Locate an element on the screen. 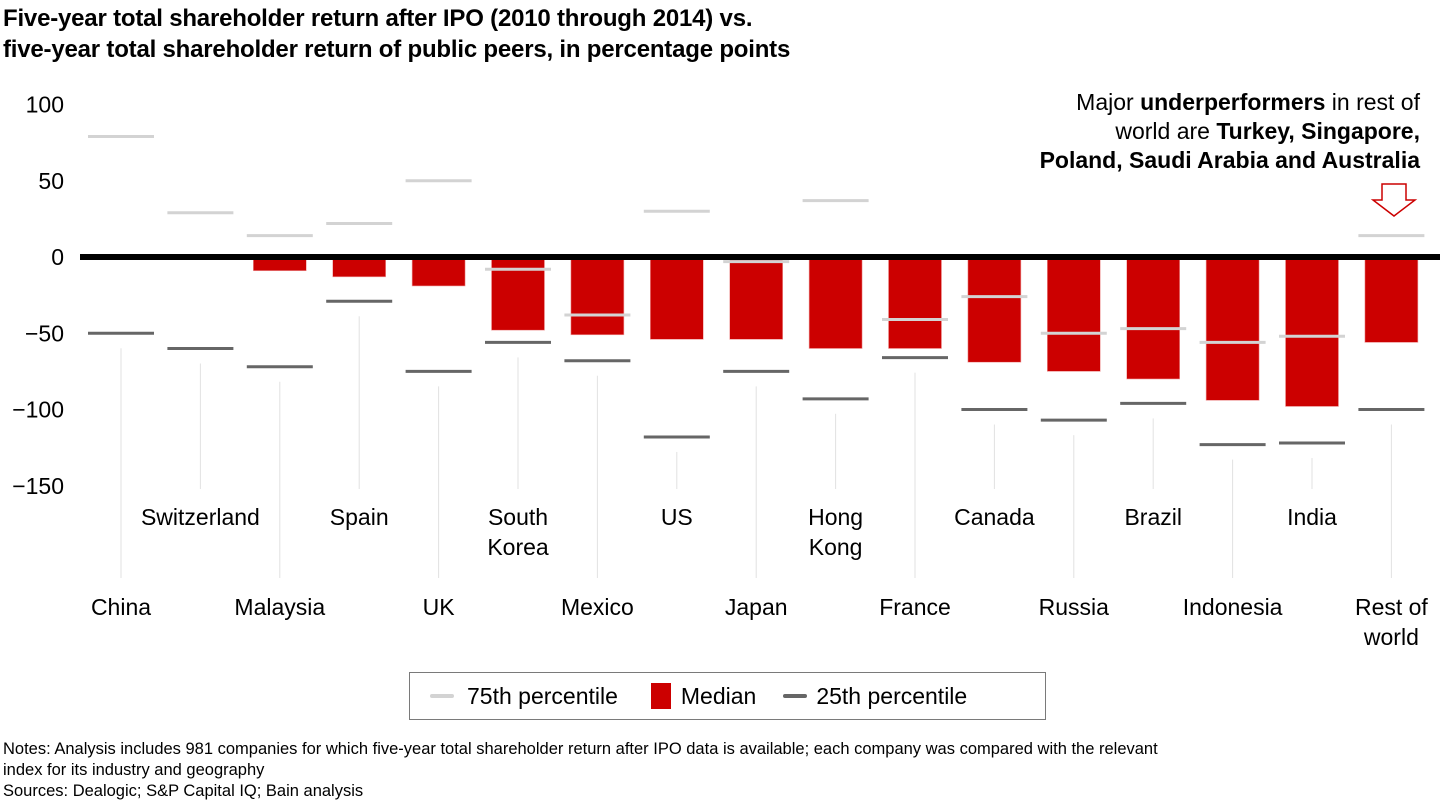  category-label: Spain is located at coordinates (359, 517).